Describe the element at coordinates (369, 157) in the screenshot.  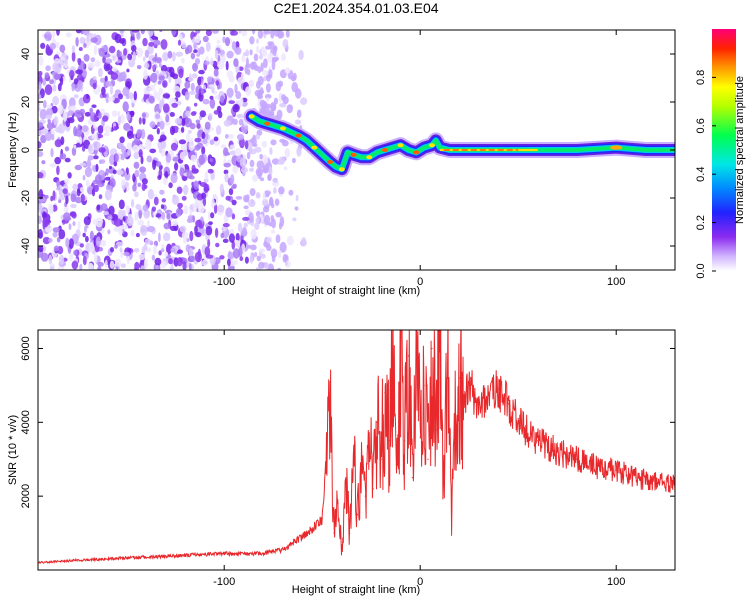
I see `ridge-hot-spot` at that location.